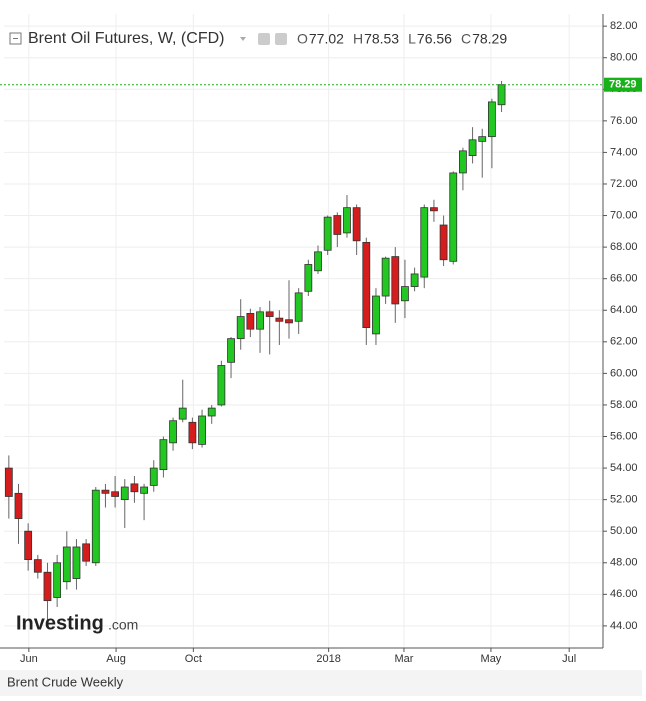 This screenshot has height=701, width=646. Describe the element at coordinates (381, 39) in the screenshot. I see `ohlc-value: 78.53` at that location.